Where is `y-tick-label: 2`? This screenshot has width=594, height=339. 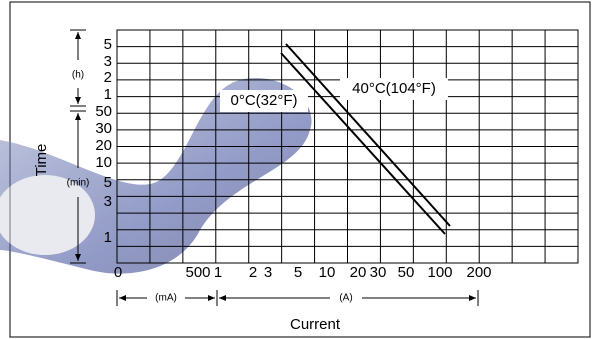 y-tick-label: 2 is located at coordinates (108, 77).